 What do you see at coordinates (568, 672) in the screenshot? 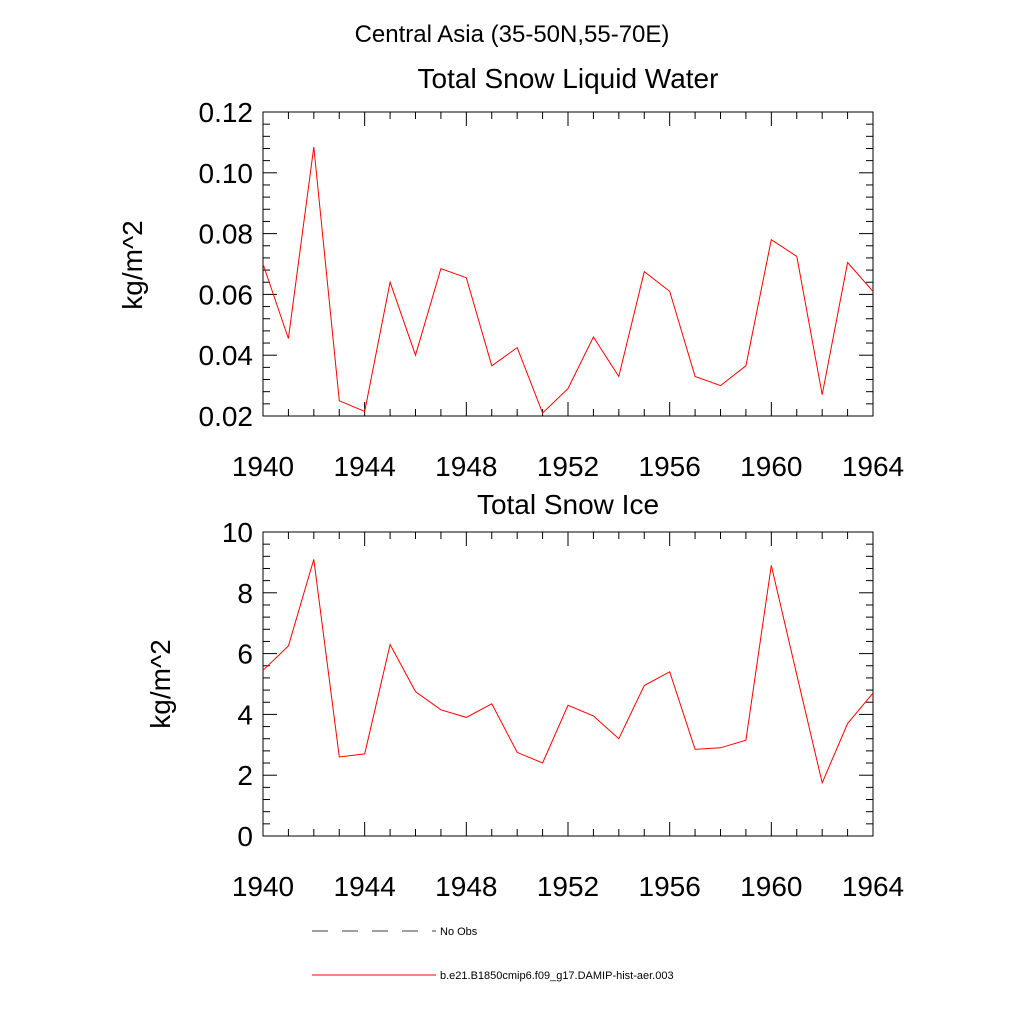
I see `series-line` at bounding box center [568, 672].